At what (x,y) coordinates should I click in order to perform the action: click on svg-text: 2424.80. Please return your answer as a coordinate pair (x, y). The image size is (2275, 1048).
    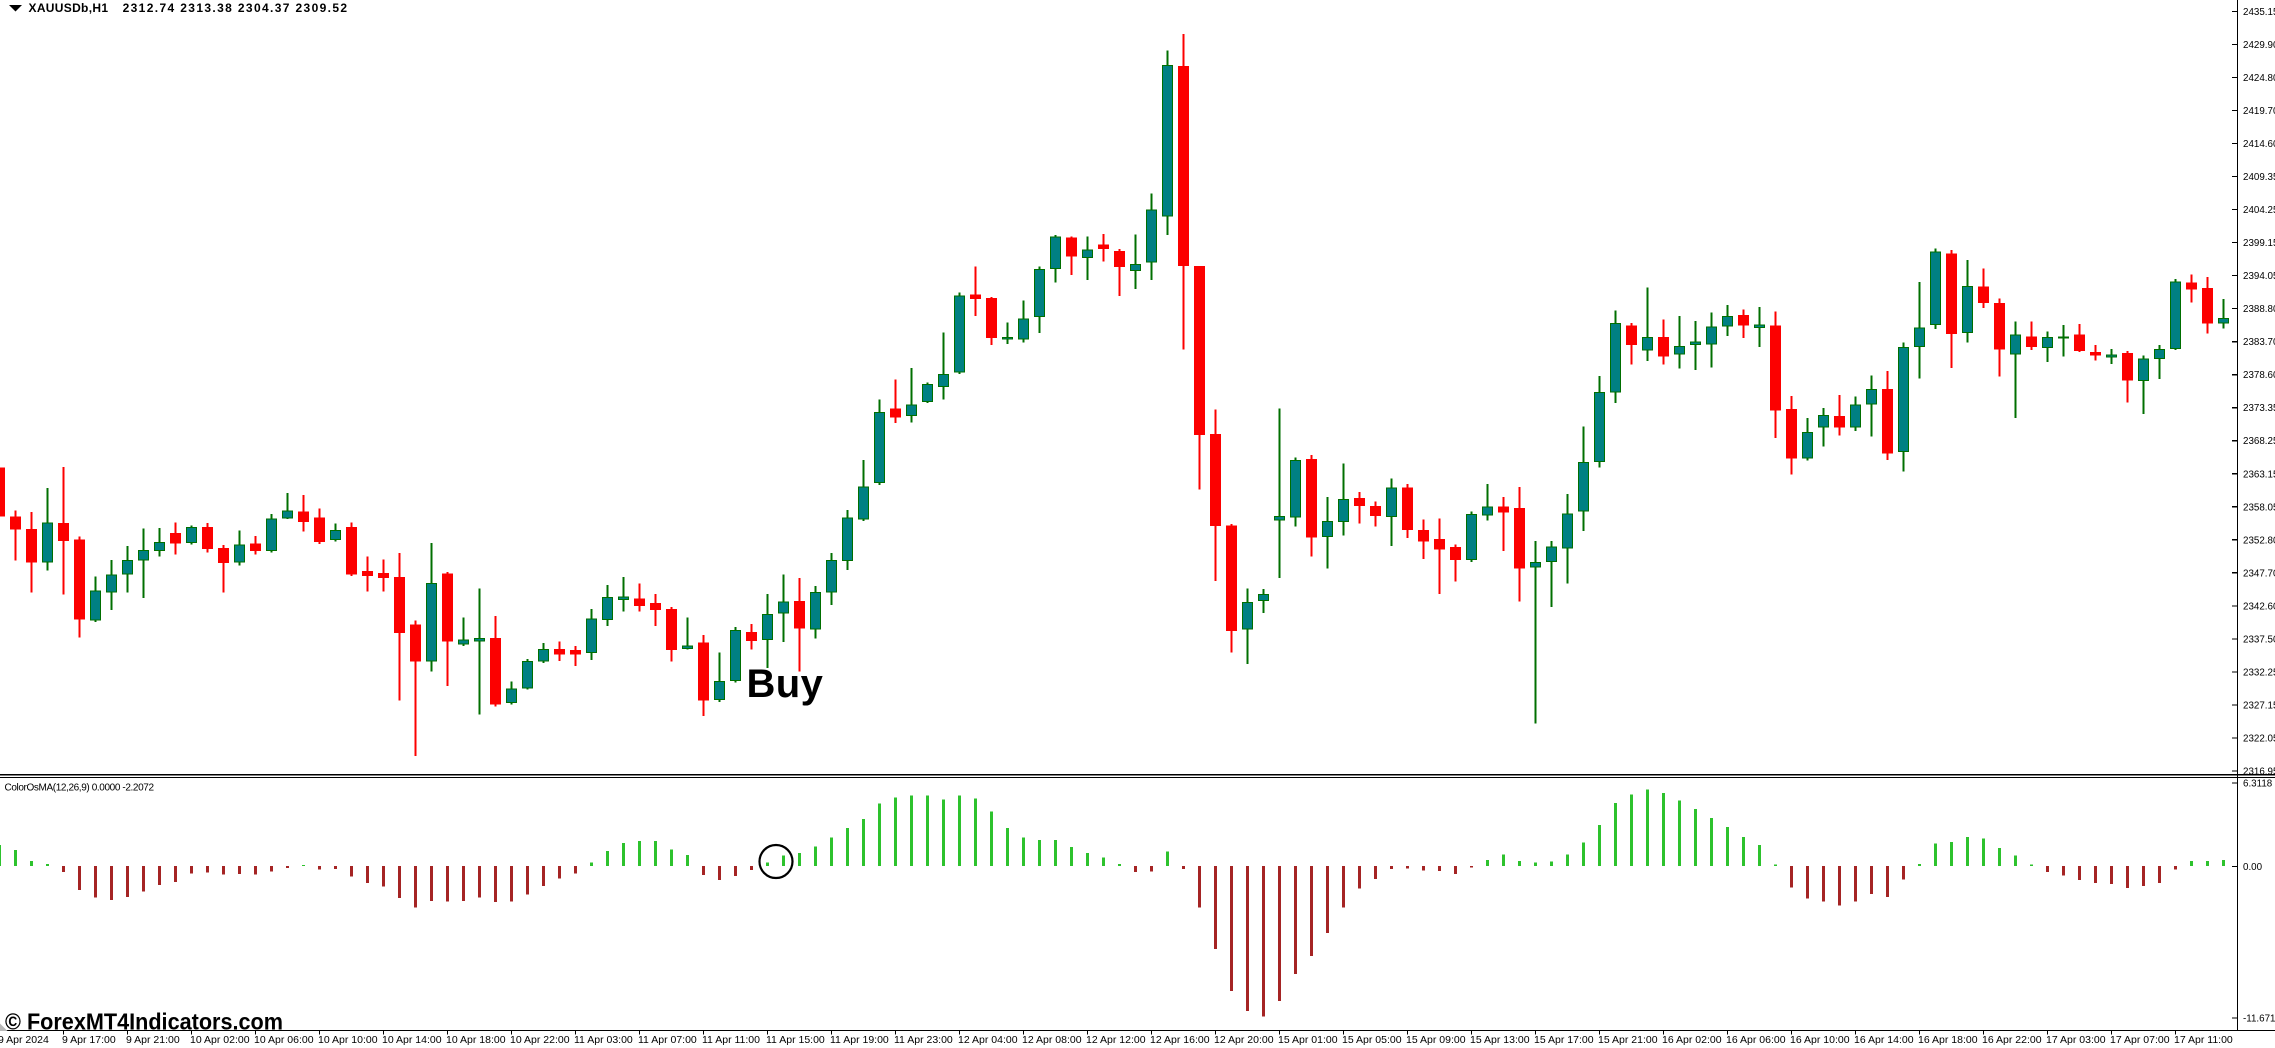
    Looking at the image, I should click on (2259, 78).